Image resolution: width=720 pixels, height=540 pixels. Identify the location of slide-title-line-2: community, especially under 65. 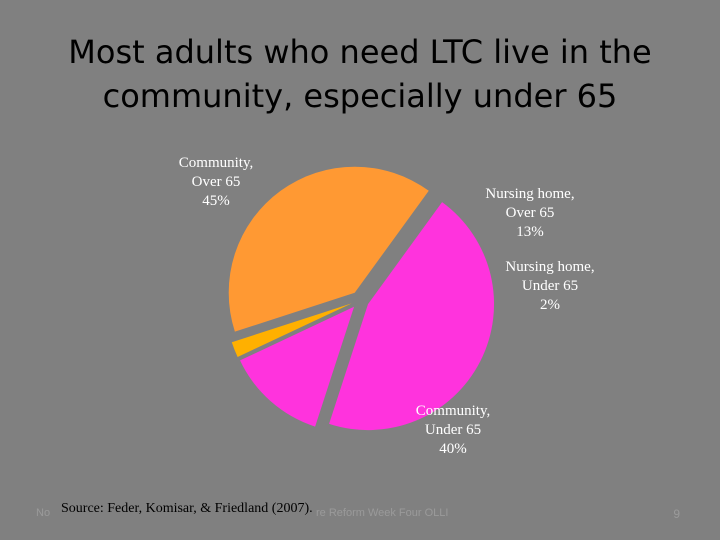
(360, 96).